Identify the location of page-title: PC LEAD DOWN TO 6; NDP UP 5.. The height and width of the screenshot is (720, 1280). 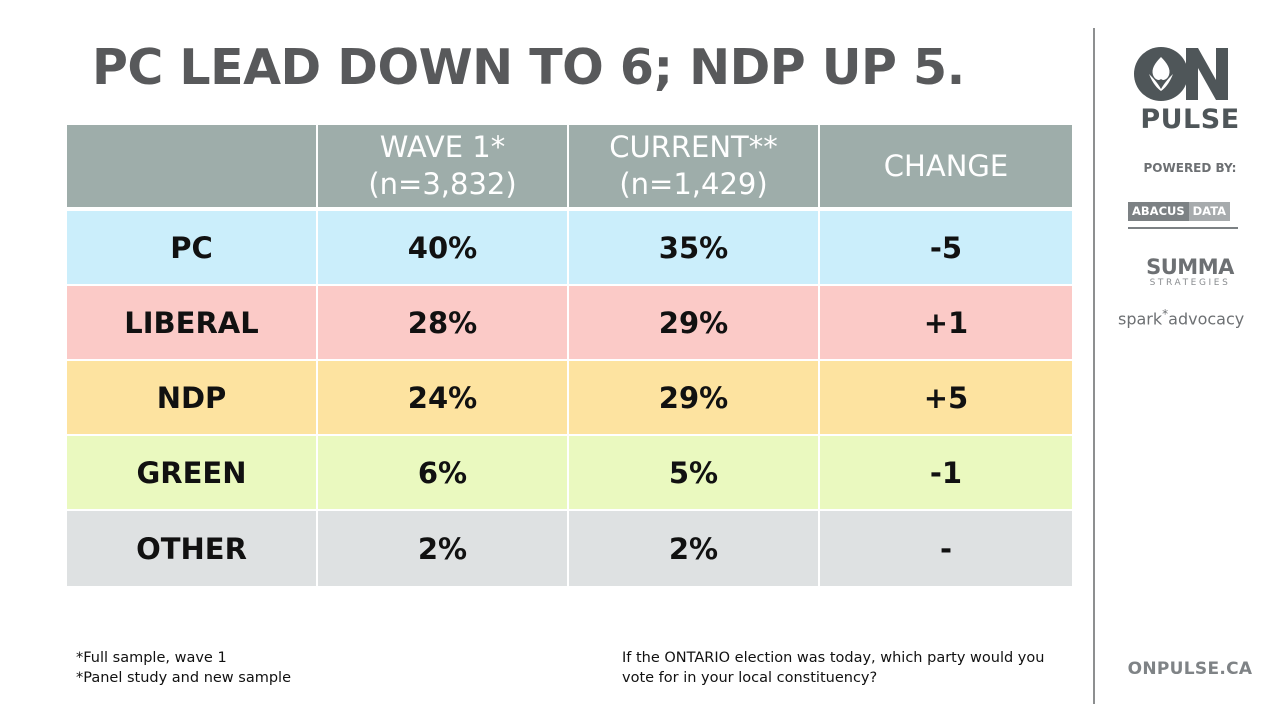
(528, 67).